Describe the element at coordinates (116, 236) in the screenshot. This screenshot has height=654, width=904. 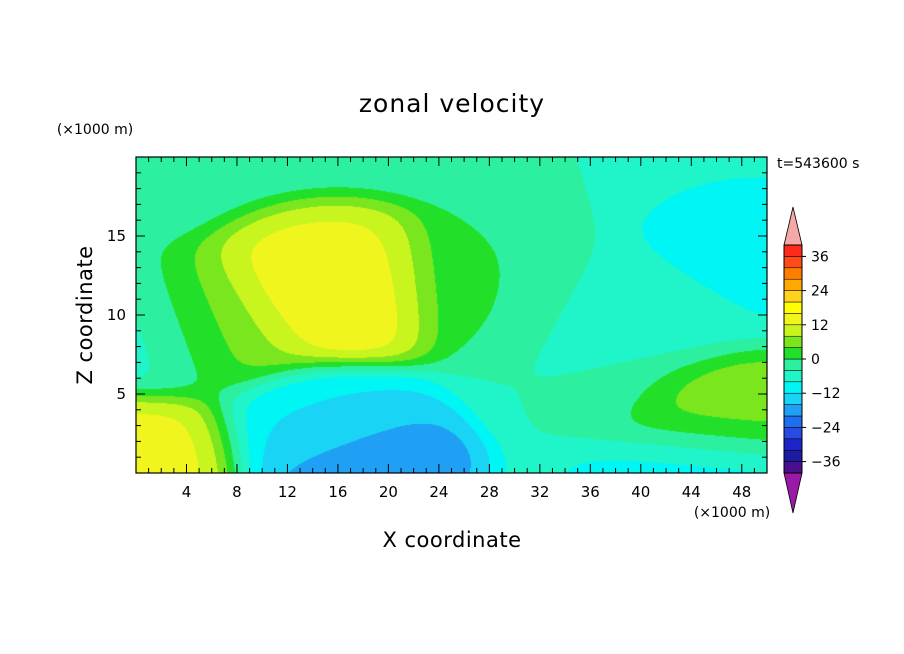
I see `y-tick-label: 15` at that location.